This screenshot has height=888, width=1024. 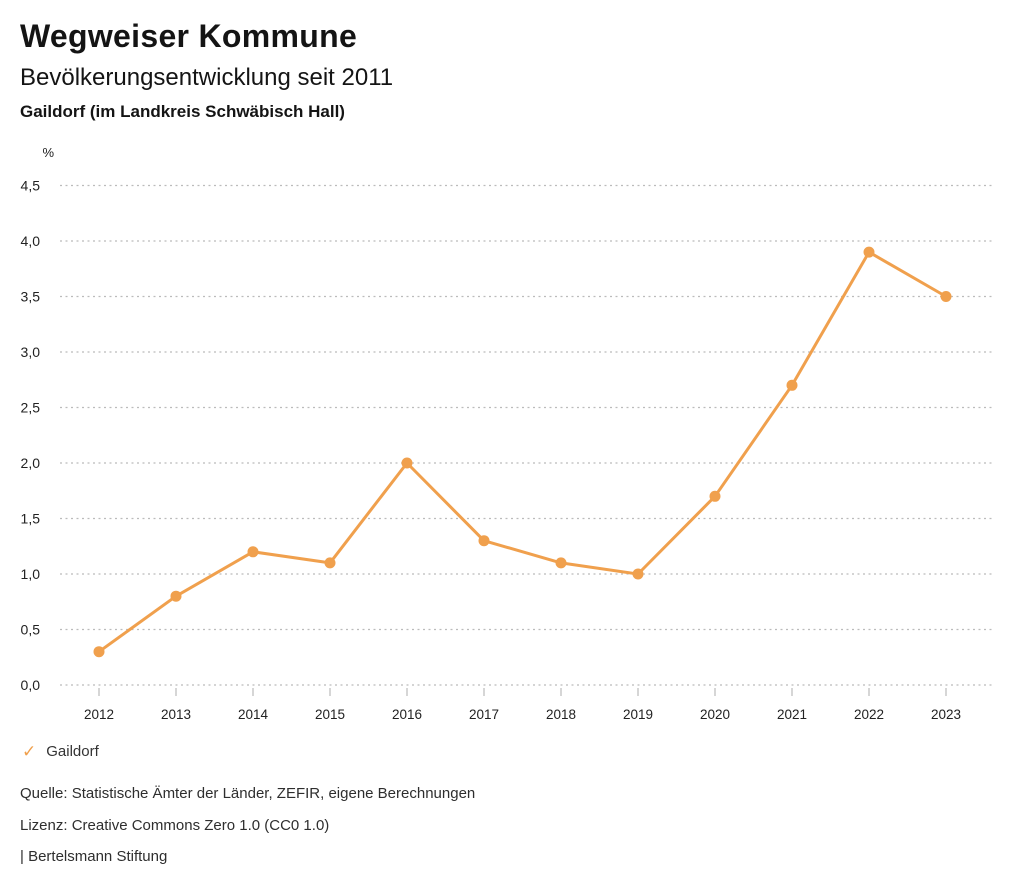 What do you see at coordinates (715, 714) in the screenshot?
I see `x-axis-label: 2020` at bounding box center [715, 714].